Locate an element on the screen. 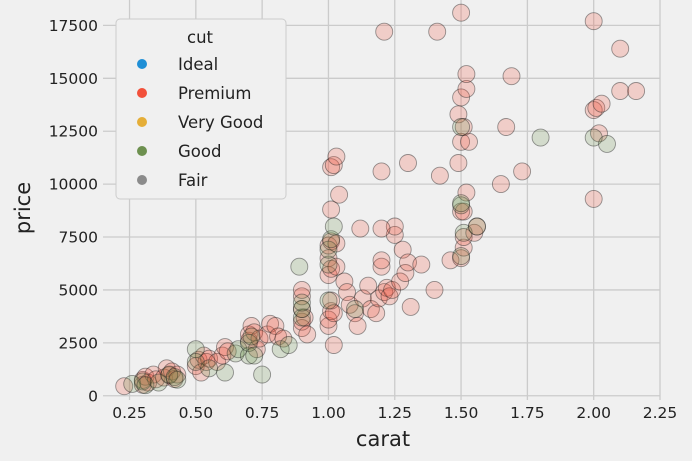 Image resolution: width=692 pixels, height=461 pixels. legend-label: Ideal is located at coordinates (198, 64).